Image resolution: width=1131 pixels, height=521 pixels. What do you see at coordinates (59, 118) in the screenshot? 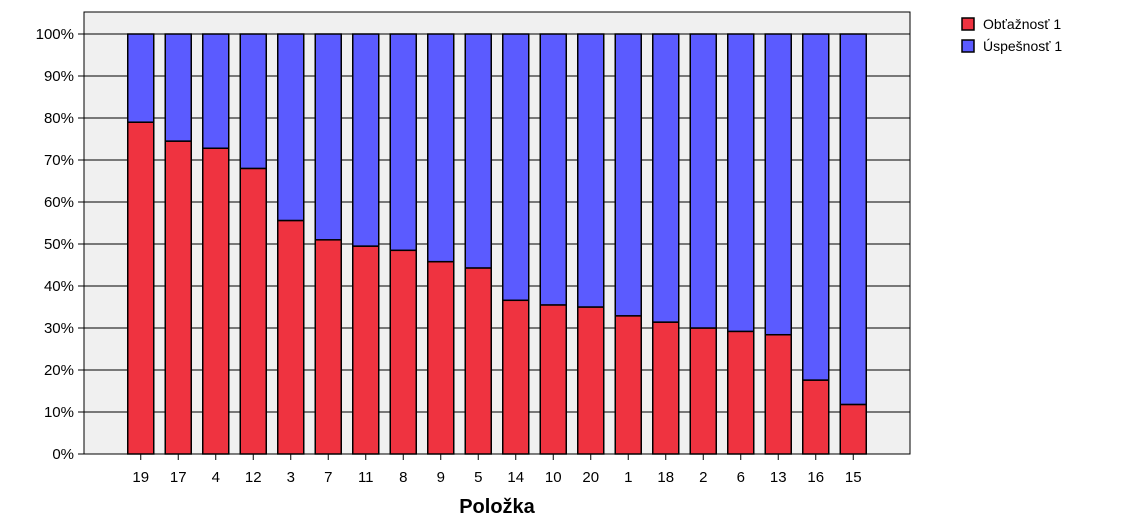
I see `y-tick-label: 80%` at bounding box center [59, 118].